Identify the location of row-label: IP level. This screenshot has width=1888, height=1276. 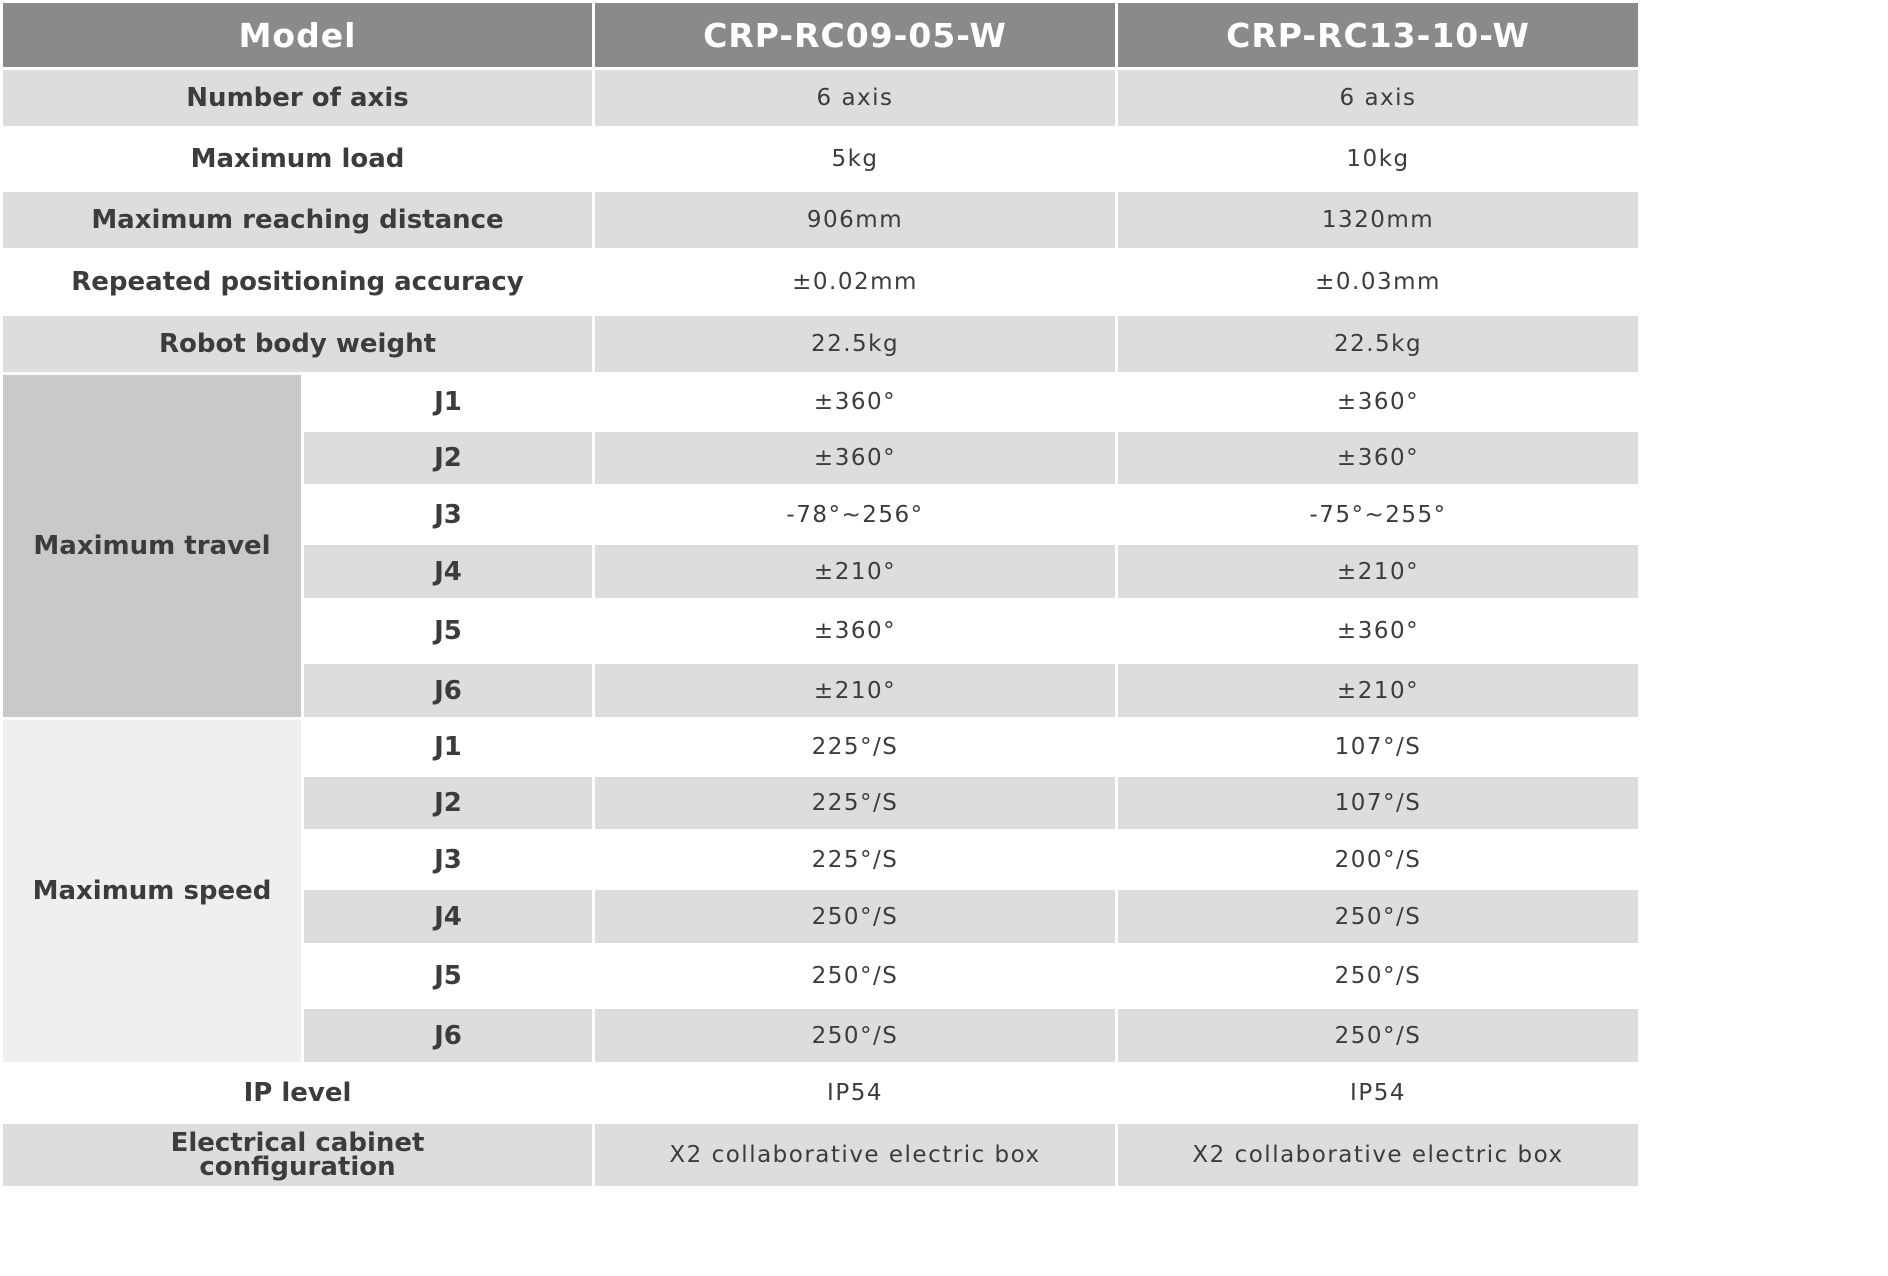
(298, 1093).